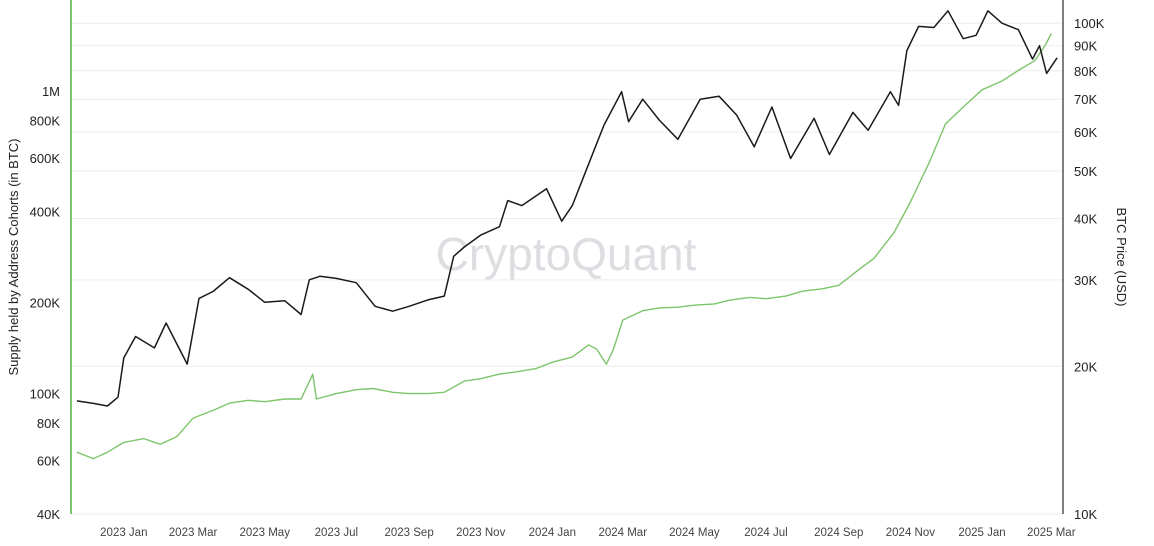 This screenshot has height=546, width=1154. What do you see at coordinates (838, 533) in the screenshot?
I see `x-tick-label: 2024 Sep` at bounding box center [838, 533].